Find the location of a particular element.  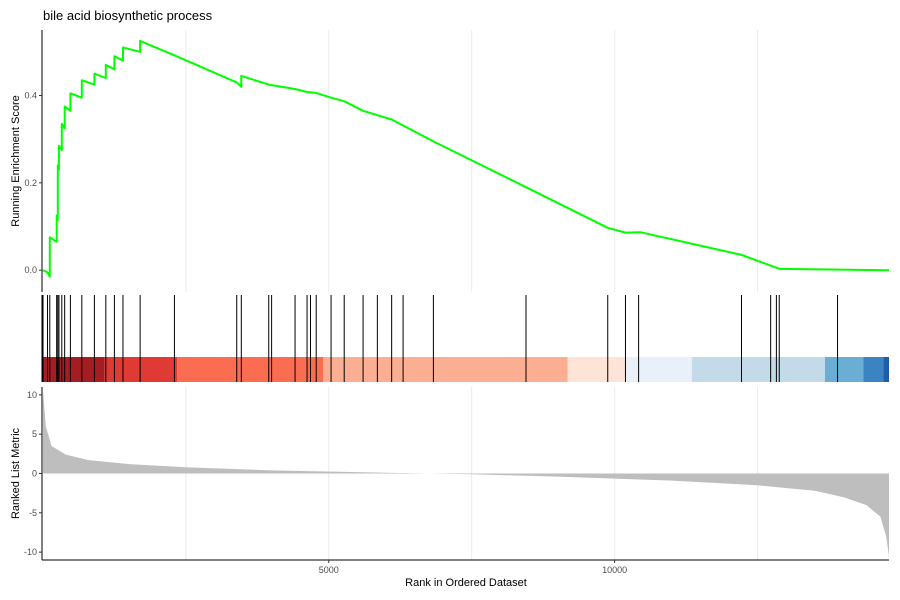

y-axis-title-running-score: Running Enrichment Score is located at coordinates (16, 160).